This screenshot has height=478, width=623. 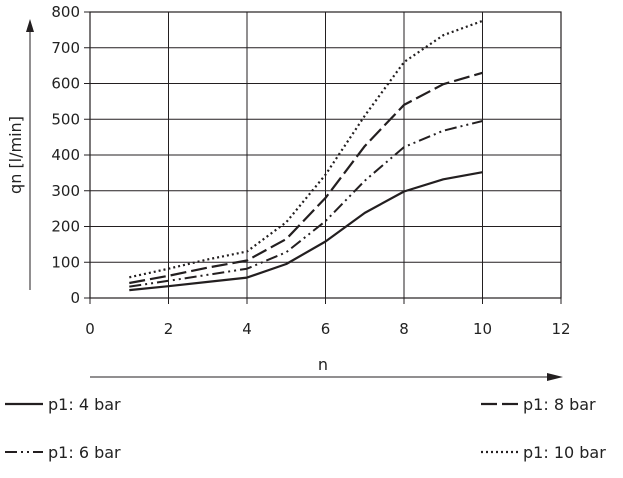 I want to click on y-tick-label: 200, so click(x=65, y=227).